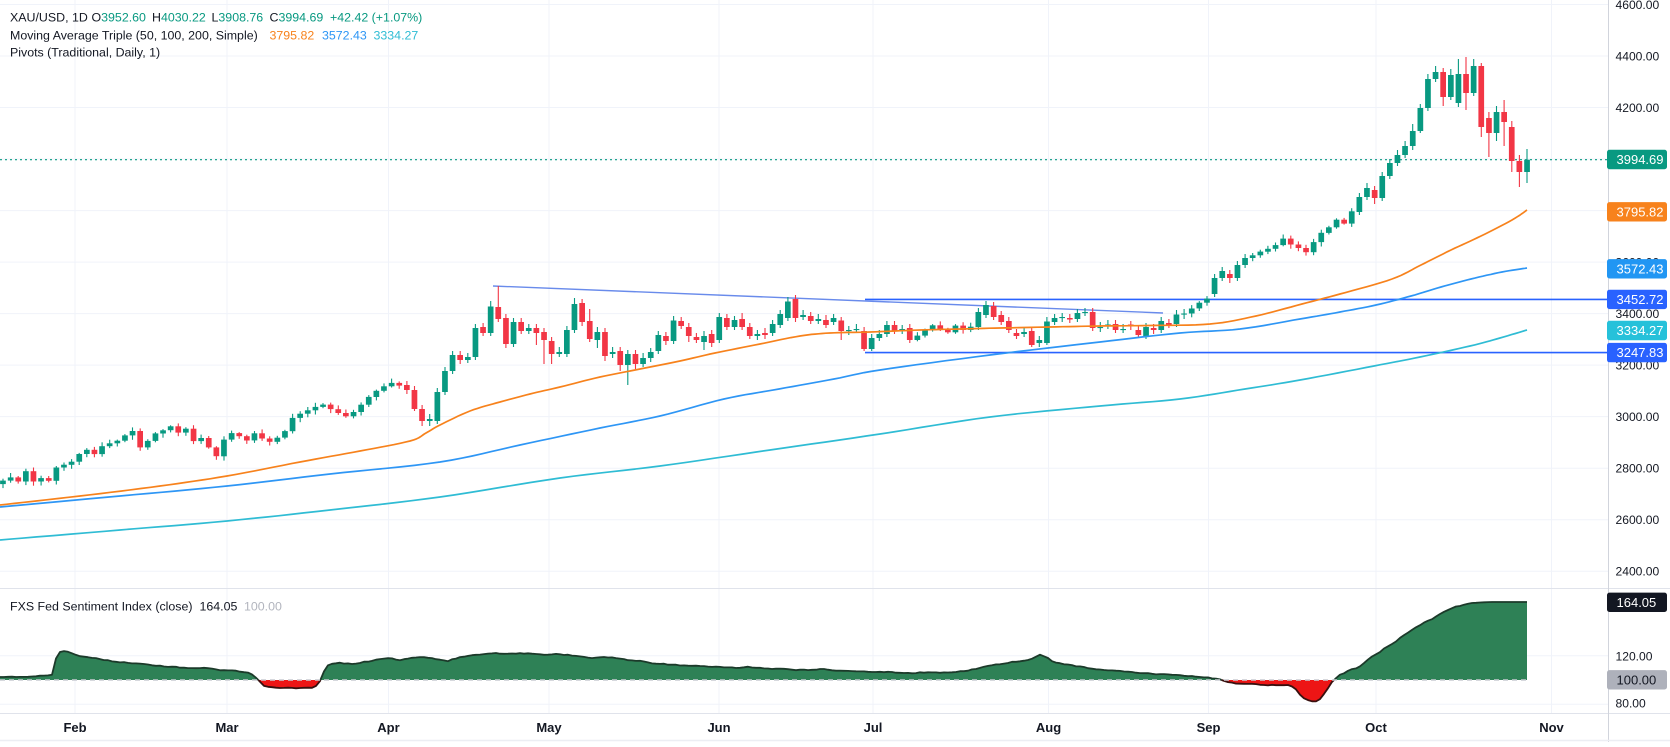  What do you see at coordinates (85, 53) in the screenshot?
I see `svg-text: Pivots (Traditional, Daily, 1)` at bounding box center [85, 53].